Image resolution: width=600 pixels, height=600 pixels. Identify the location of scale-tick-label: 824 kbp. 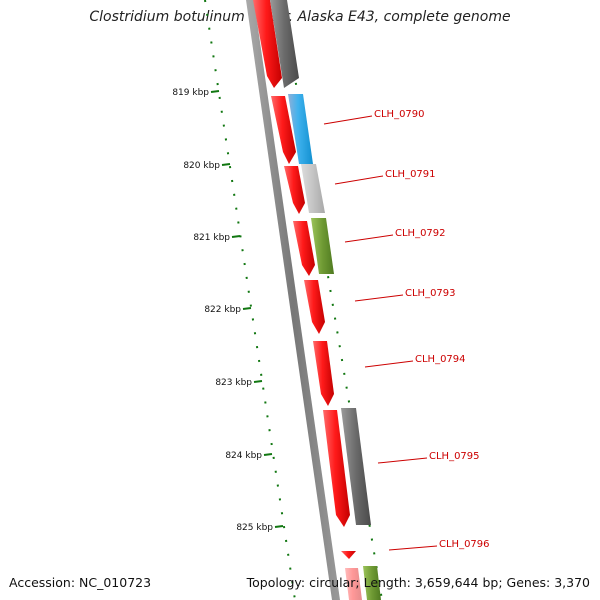
(243, 456).